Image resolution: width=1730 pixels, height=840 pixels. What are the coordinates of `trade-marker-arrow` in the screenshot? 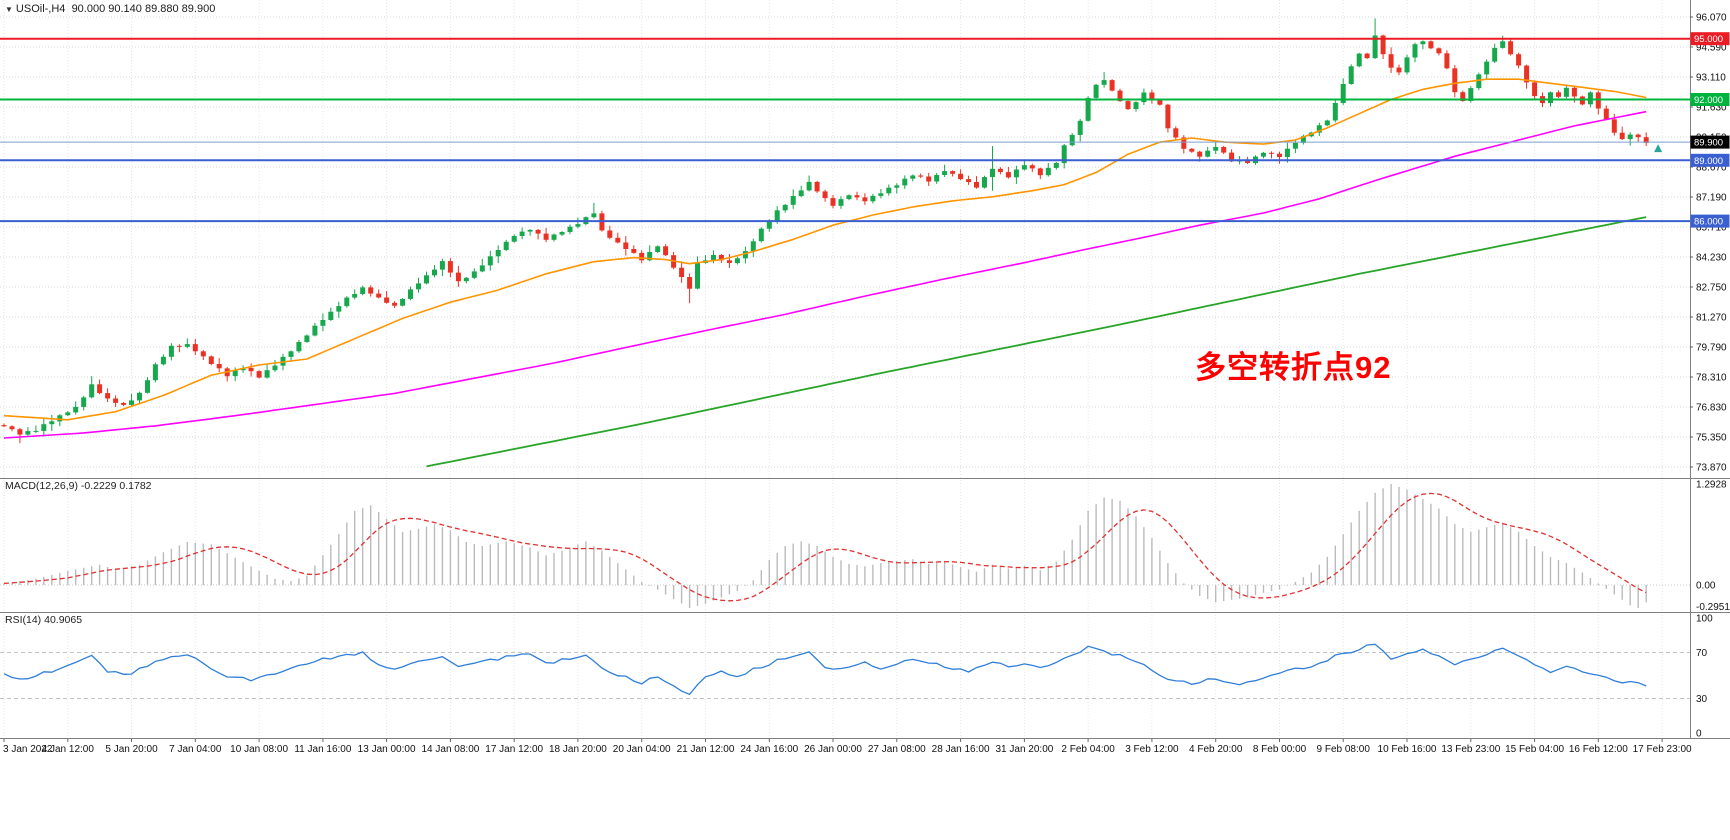 It's located at (1658, 148).